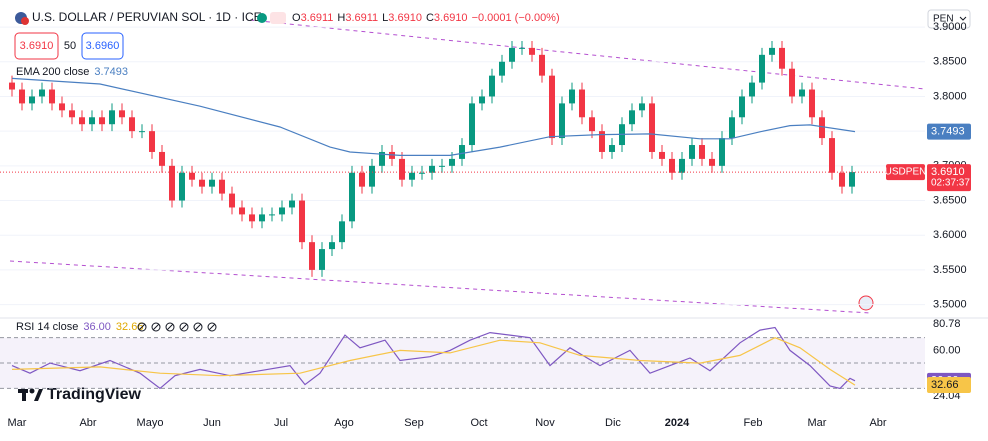 The height and width of the screenshot is (441, 988). I want to click on y-tick-label: 3.9000, so click(950, 27).